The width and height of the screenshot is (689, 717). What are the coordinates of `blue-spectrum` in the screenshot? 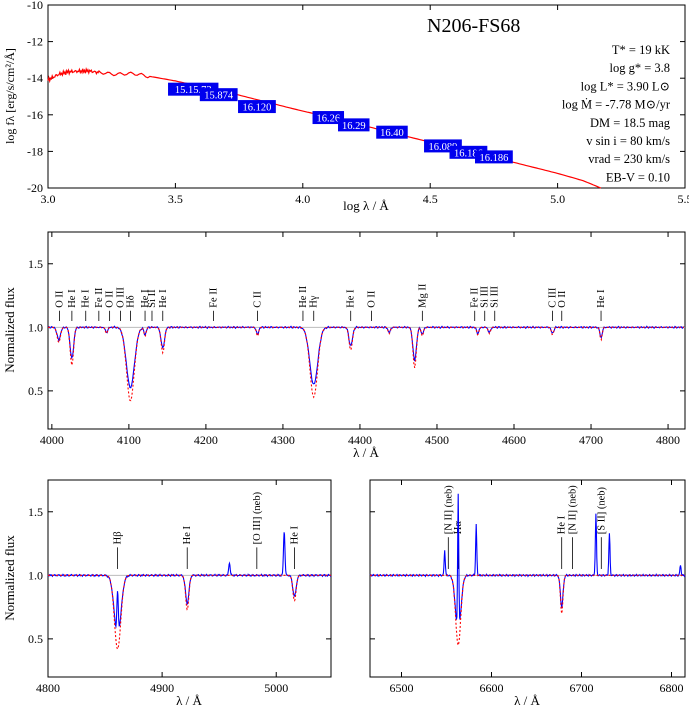 It's located at (366, 363).